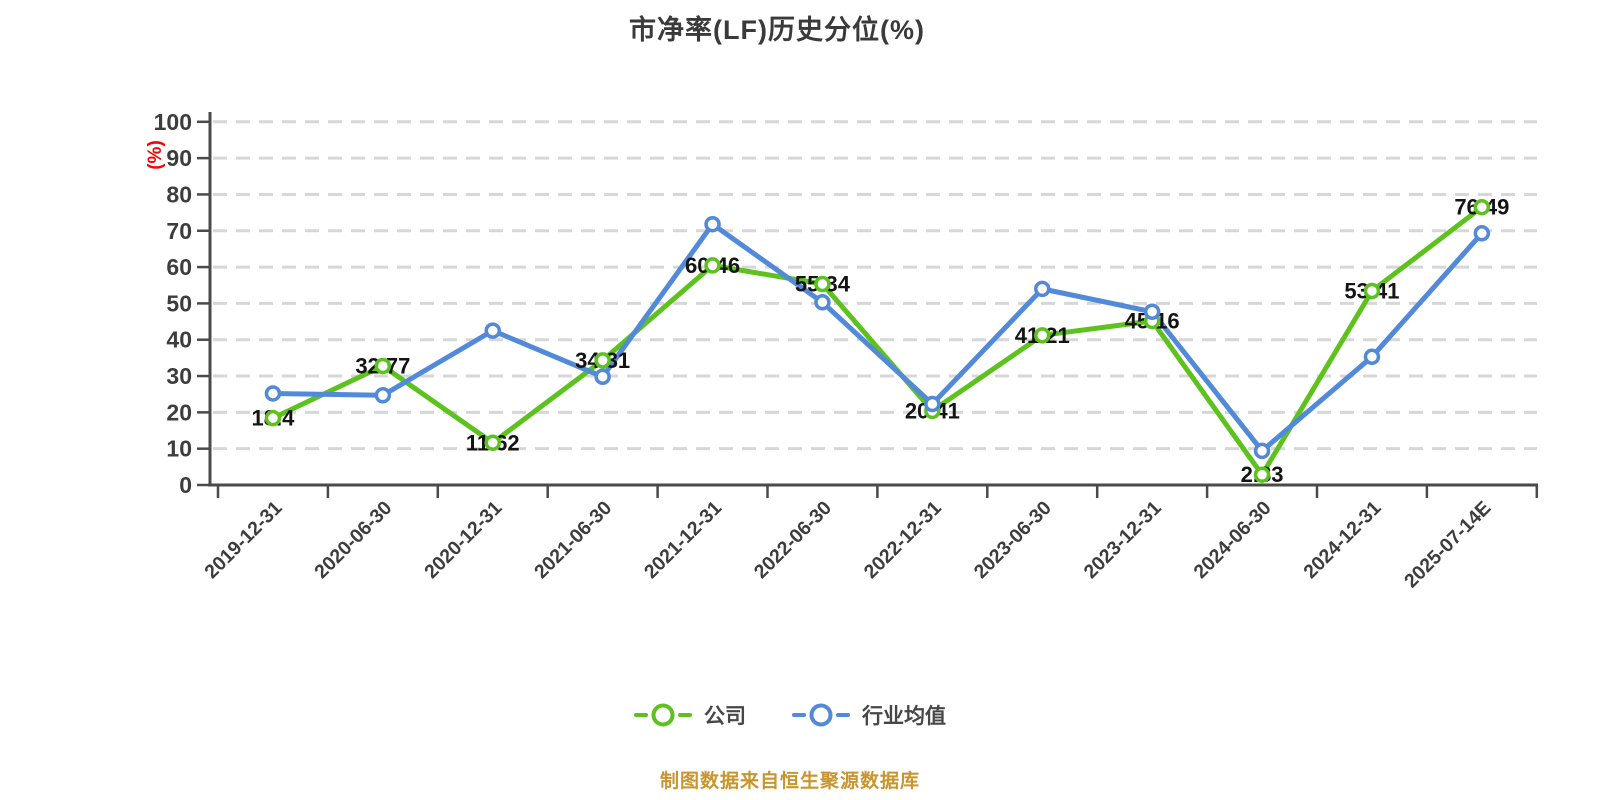  I want to click on y-tick-label: 70, so click(179, 231).